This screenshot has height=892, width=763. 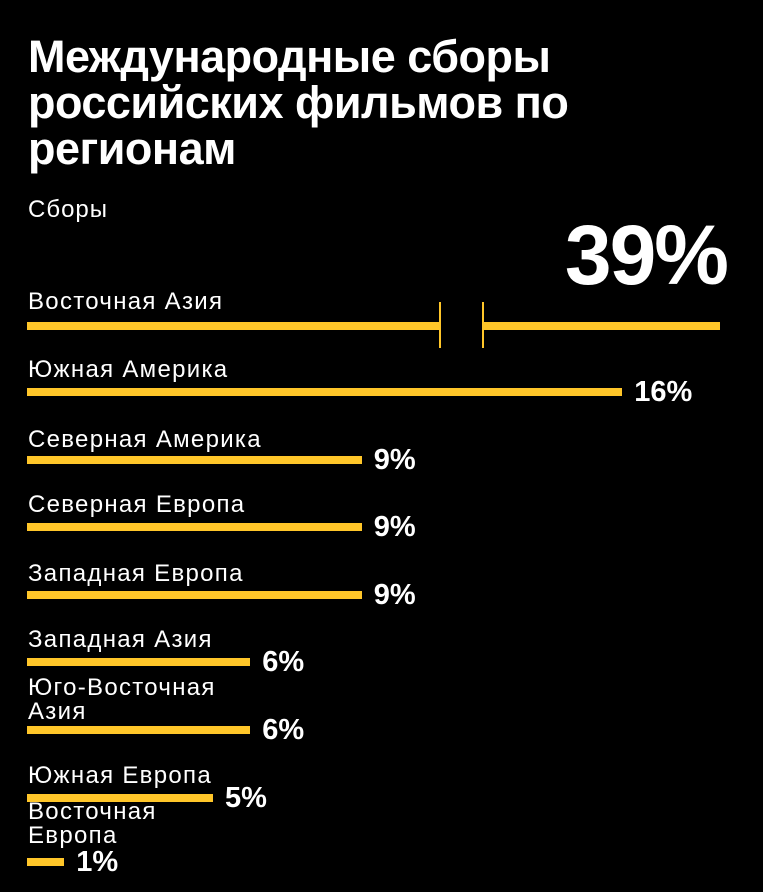 I want to click on category-label: Восточная Европа, so click(x=92, y=823).